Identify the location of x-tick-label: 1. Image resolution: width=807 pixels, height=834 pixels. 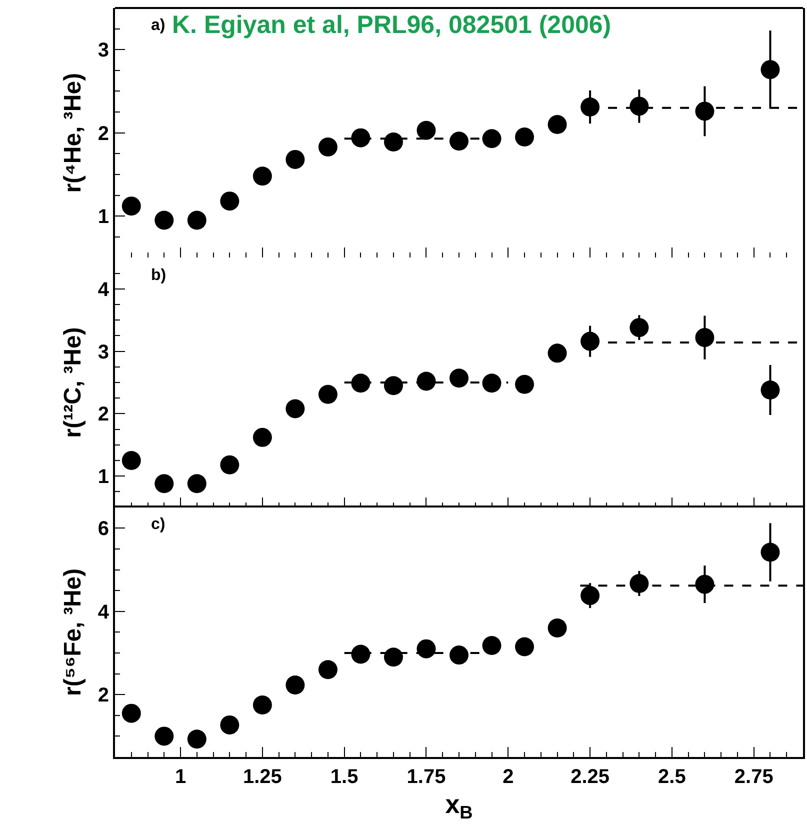
(180, 777).